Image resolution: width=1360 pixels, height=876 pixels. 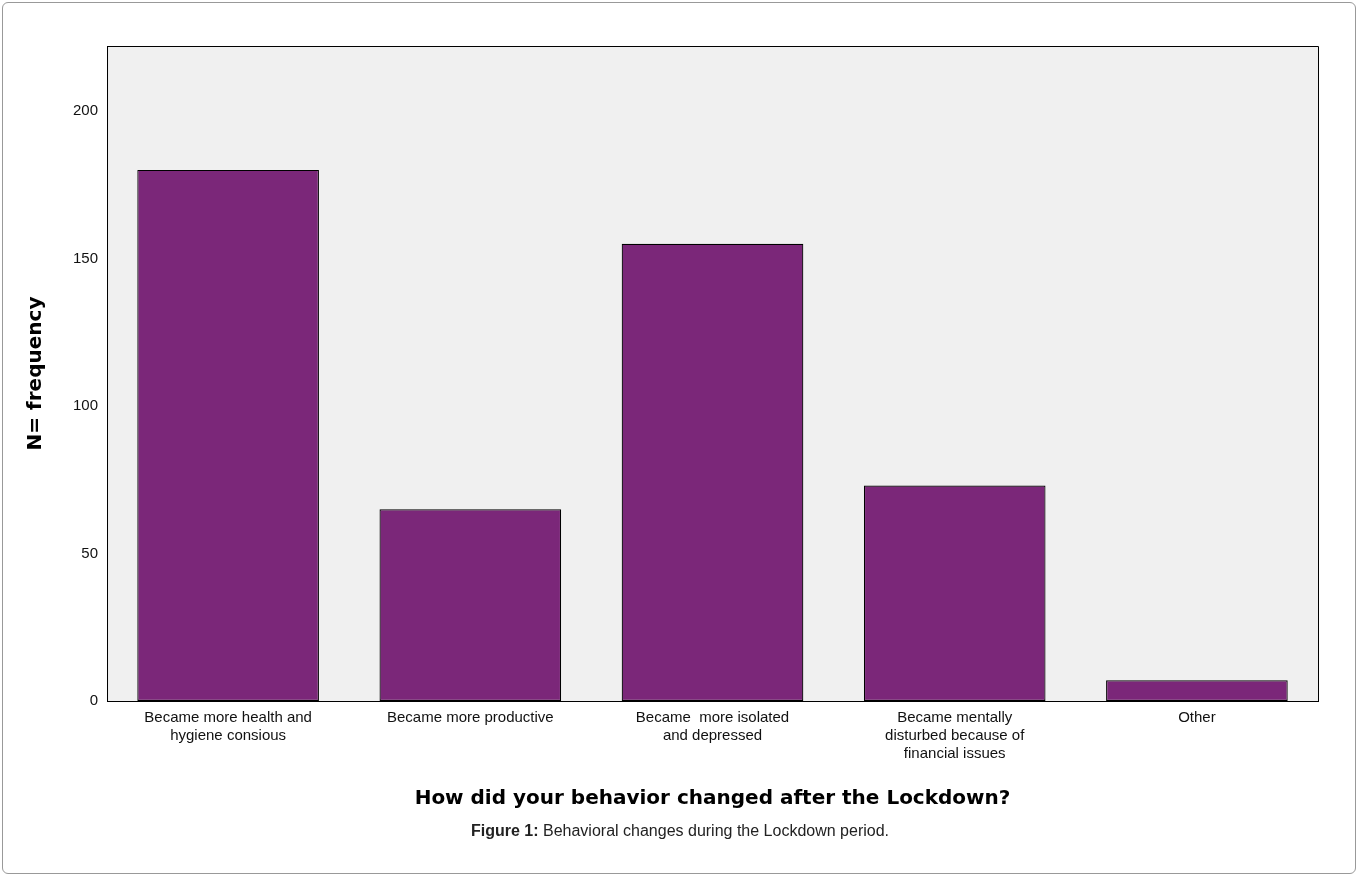 I want to click on x-tick-label: Other, so click(x=1197, y=717).